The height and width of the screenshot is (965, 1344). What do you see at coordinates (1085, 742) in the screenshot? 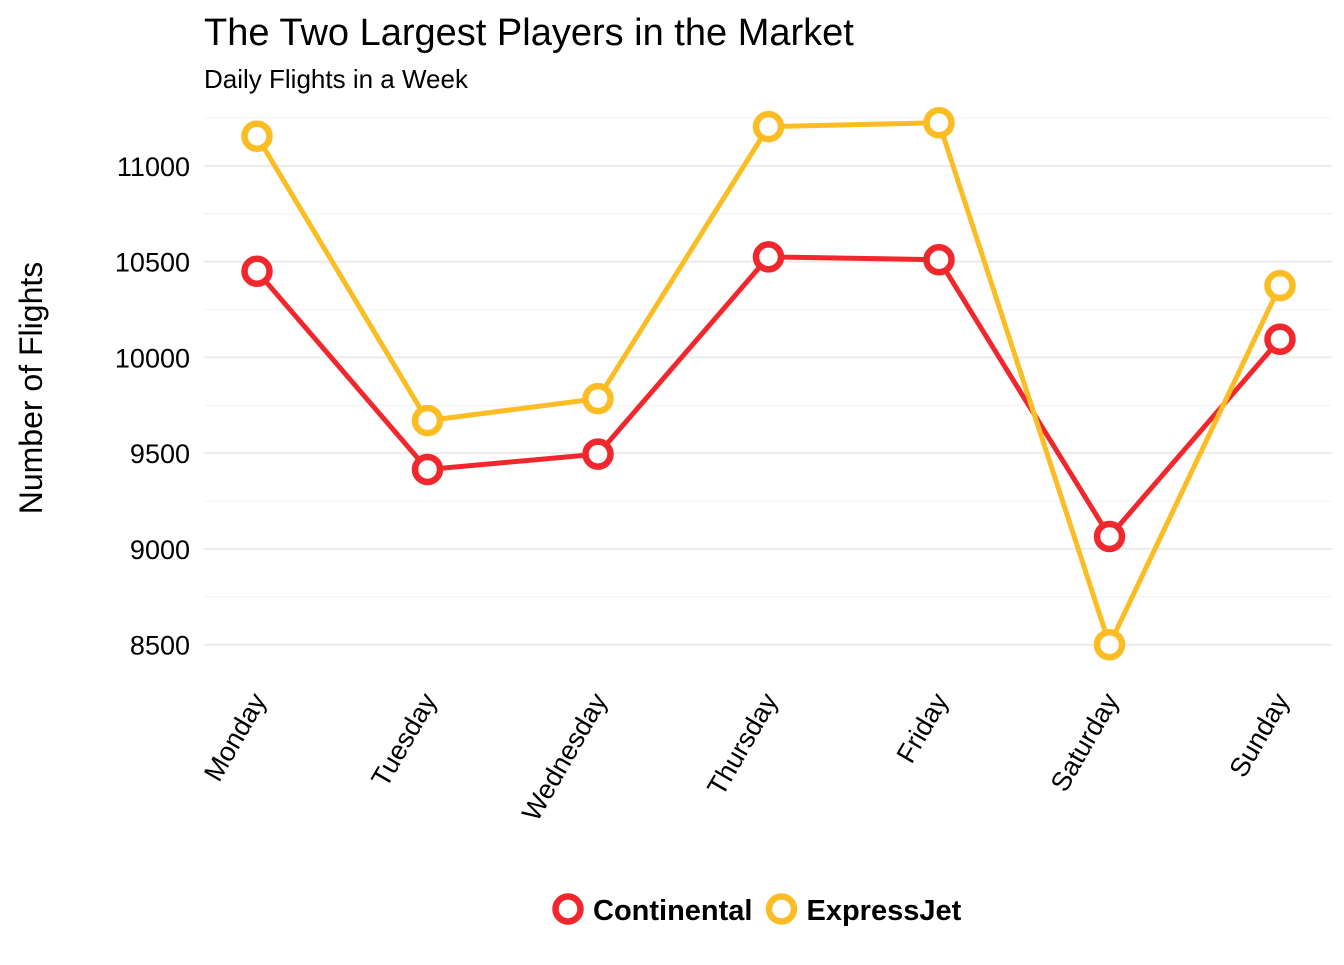
I see `x-tick-label: Saturday` at bounding box center [1085, 742].